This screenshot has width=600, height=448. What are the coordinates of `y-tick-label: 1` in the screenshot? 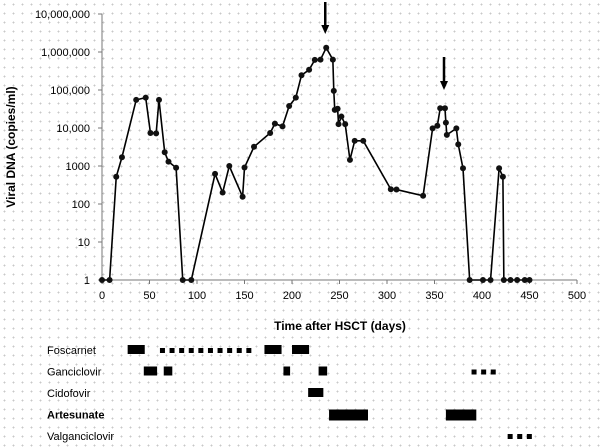 It's located at (87, 281).